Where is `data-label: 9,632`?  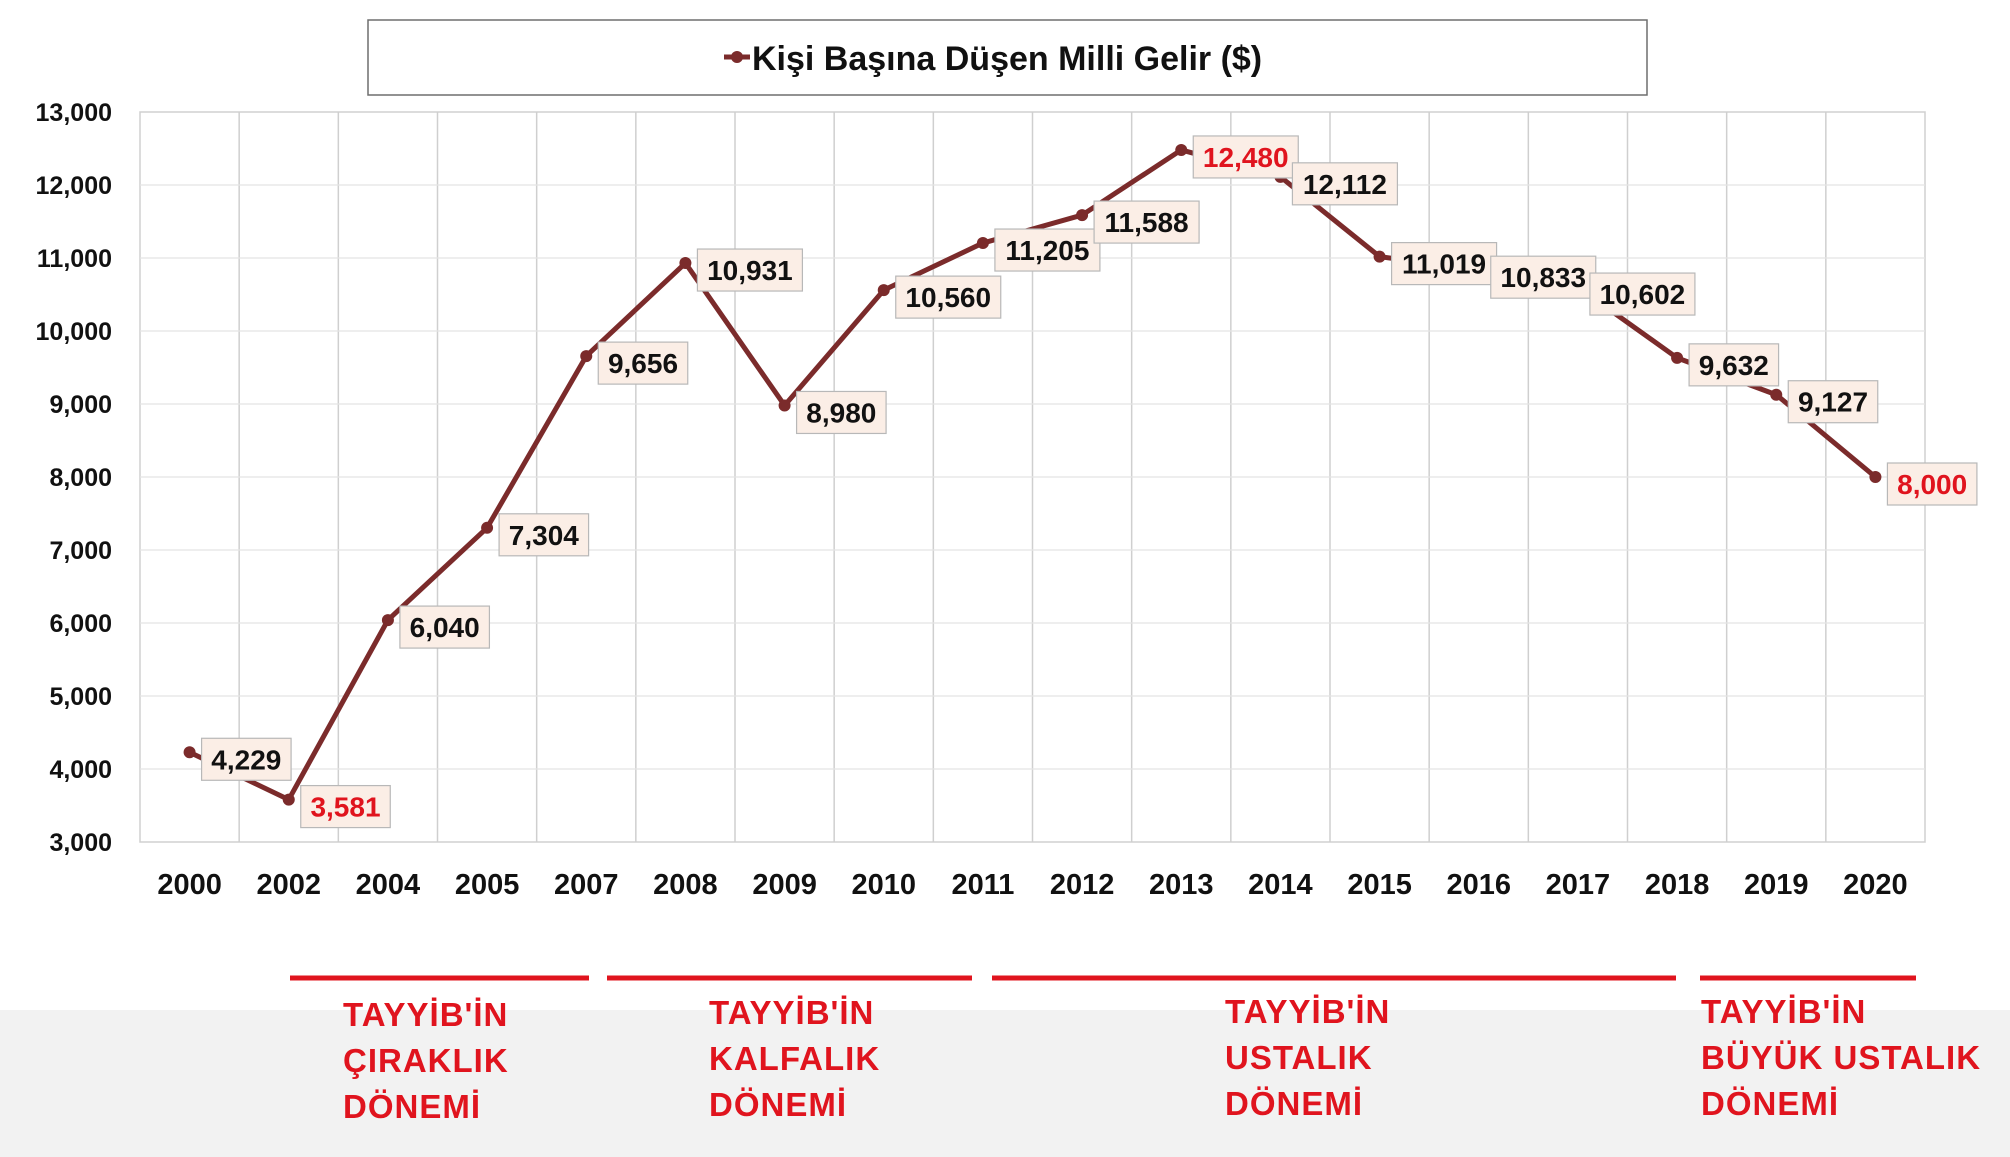 data-label: 9,632 is located at coordinates (1734, 365).